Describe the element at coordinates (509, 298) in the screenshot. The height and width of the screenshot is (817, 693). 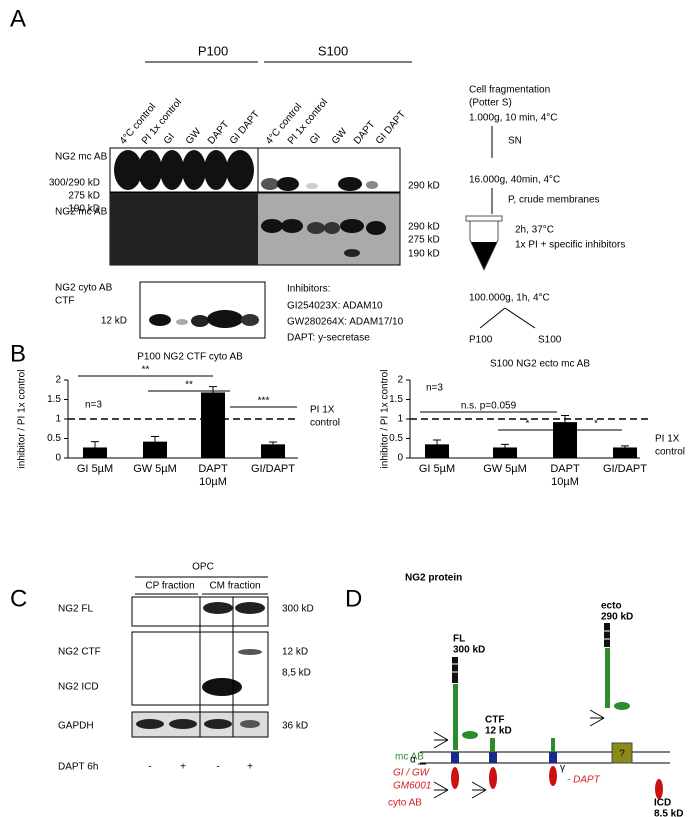
I see `workflow-text: 100.000g, 1h, 4°C` at that location.